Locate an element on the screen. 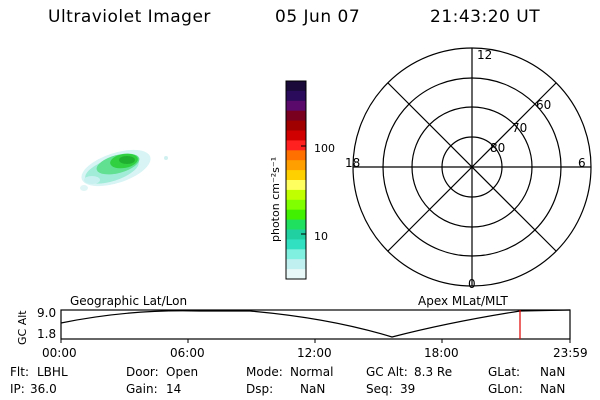  timeline-xtick-0000: 00:00 is located at coordinates (59, 353).